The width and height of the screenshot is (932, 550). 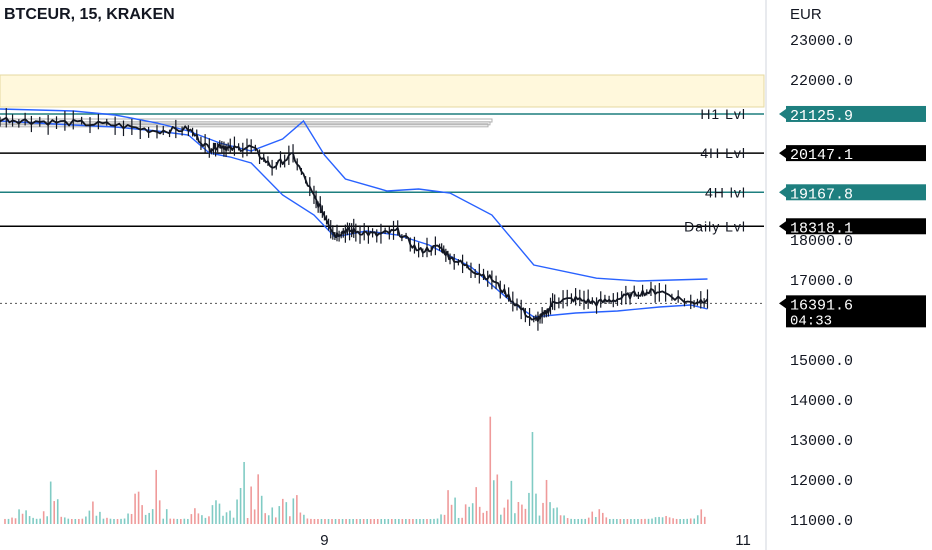 I want to click on price-tick-label: 12000.0, so click(x=821, y=481).